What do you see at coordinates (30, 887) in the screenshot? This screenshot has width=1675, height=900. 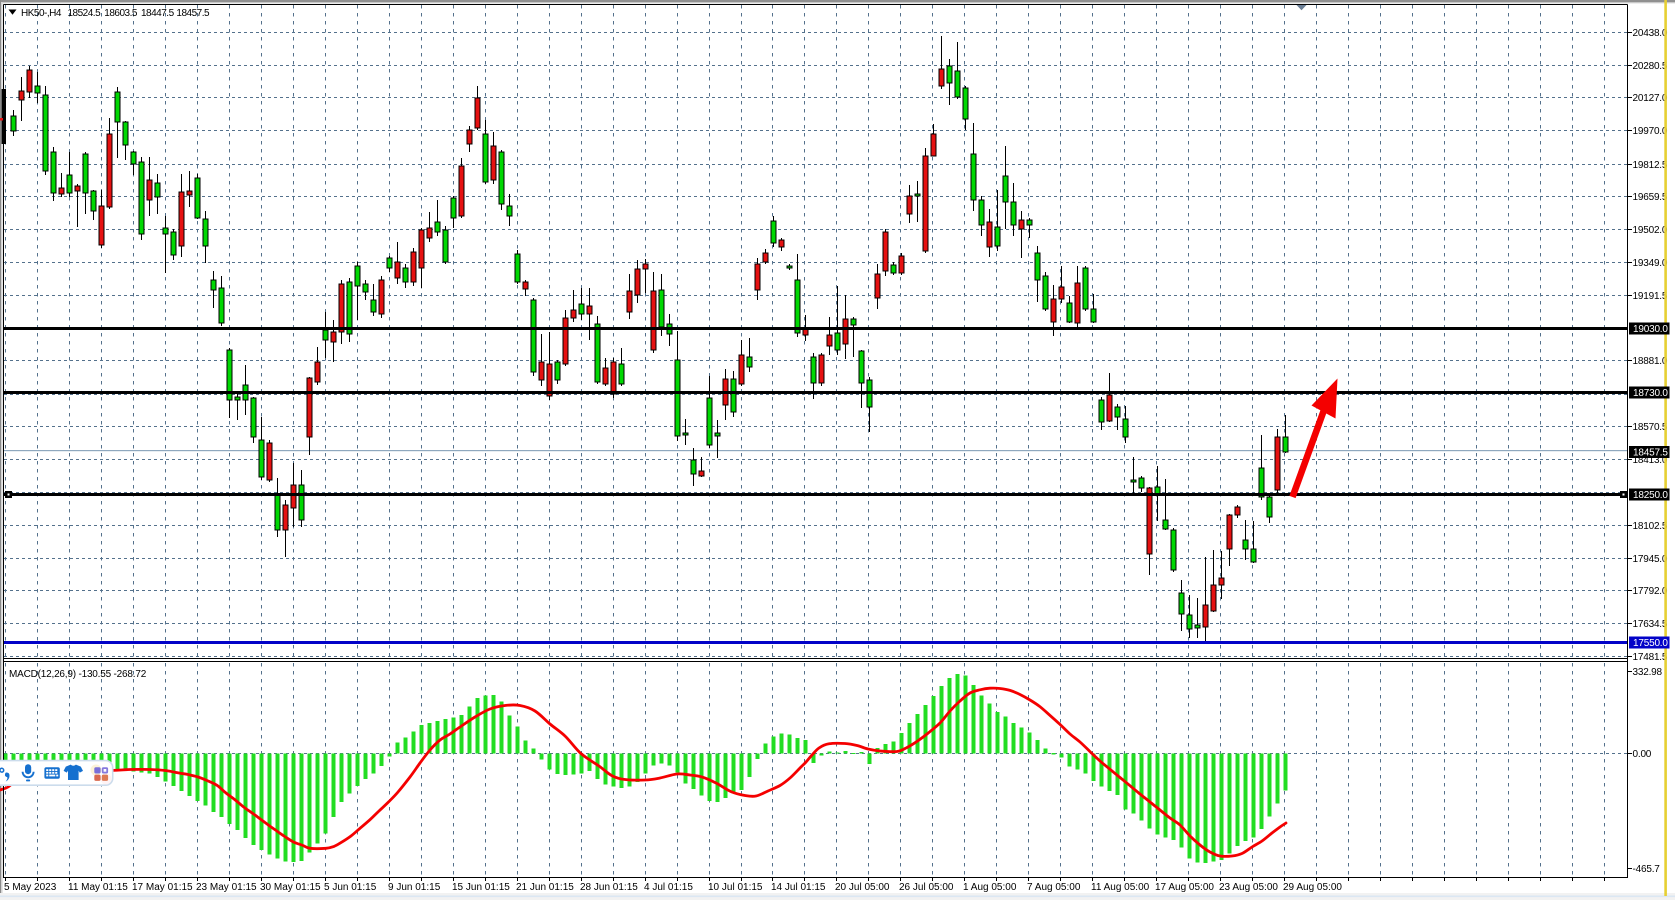 I see `svg-text: 5 May 2023` at bounding box center [30, 887].